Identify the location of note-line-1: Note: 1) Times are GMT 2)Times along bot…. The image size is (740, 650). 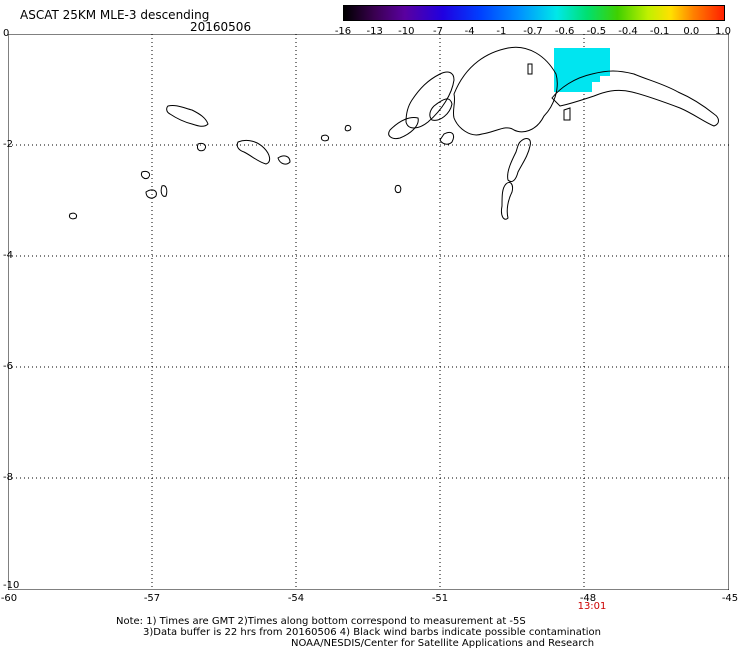
(321, 621).